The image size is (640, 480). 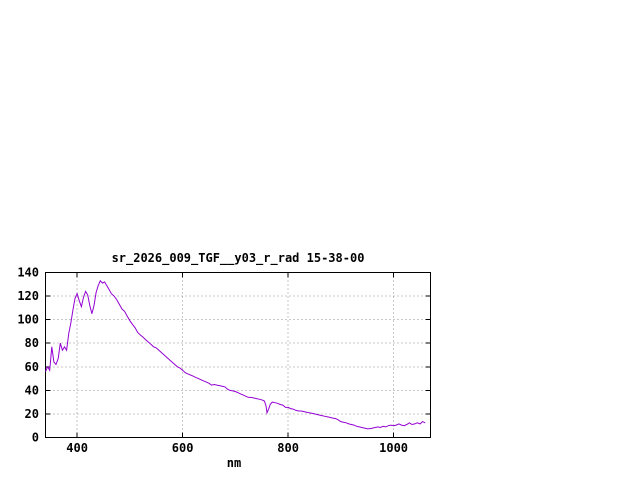 What do you see at coordinates (288, 448) in the screenshot?
I see `x-tick-label: 800` at bounding box center [288, 448].